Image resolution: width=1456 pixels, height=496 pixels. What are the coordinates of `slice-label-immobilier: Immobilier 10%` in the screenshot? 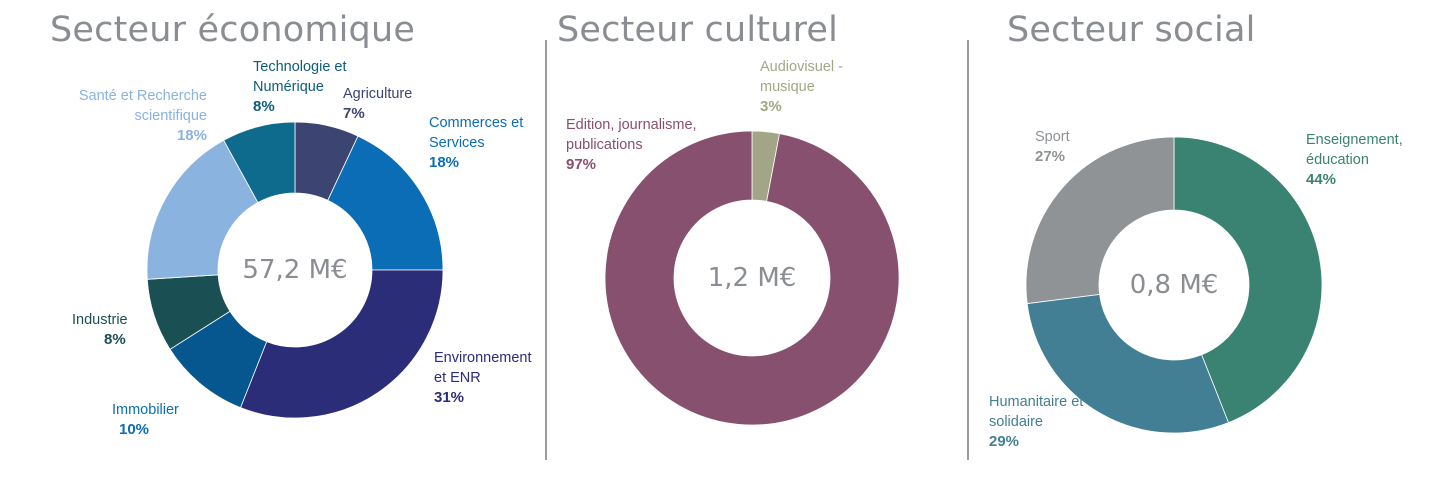 It's located at (145, 420).